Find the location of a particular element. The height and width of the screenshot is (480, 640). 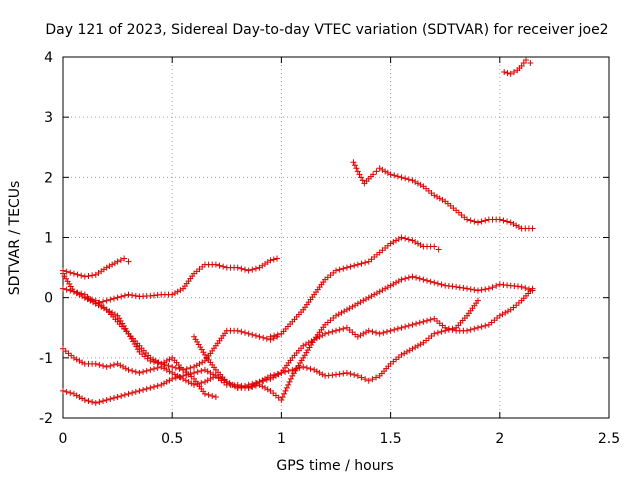

series-s2 is located at coordinates (170, 281).